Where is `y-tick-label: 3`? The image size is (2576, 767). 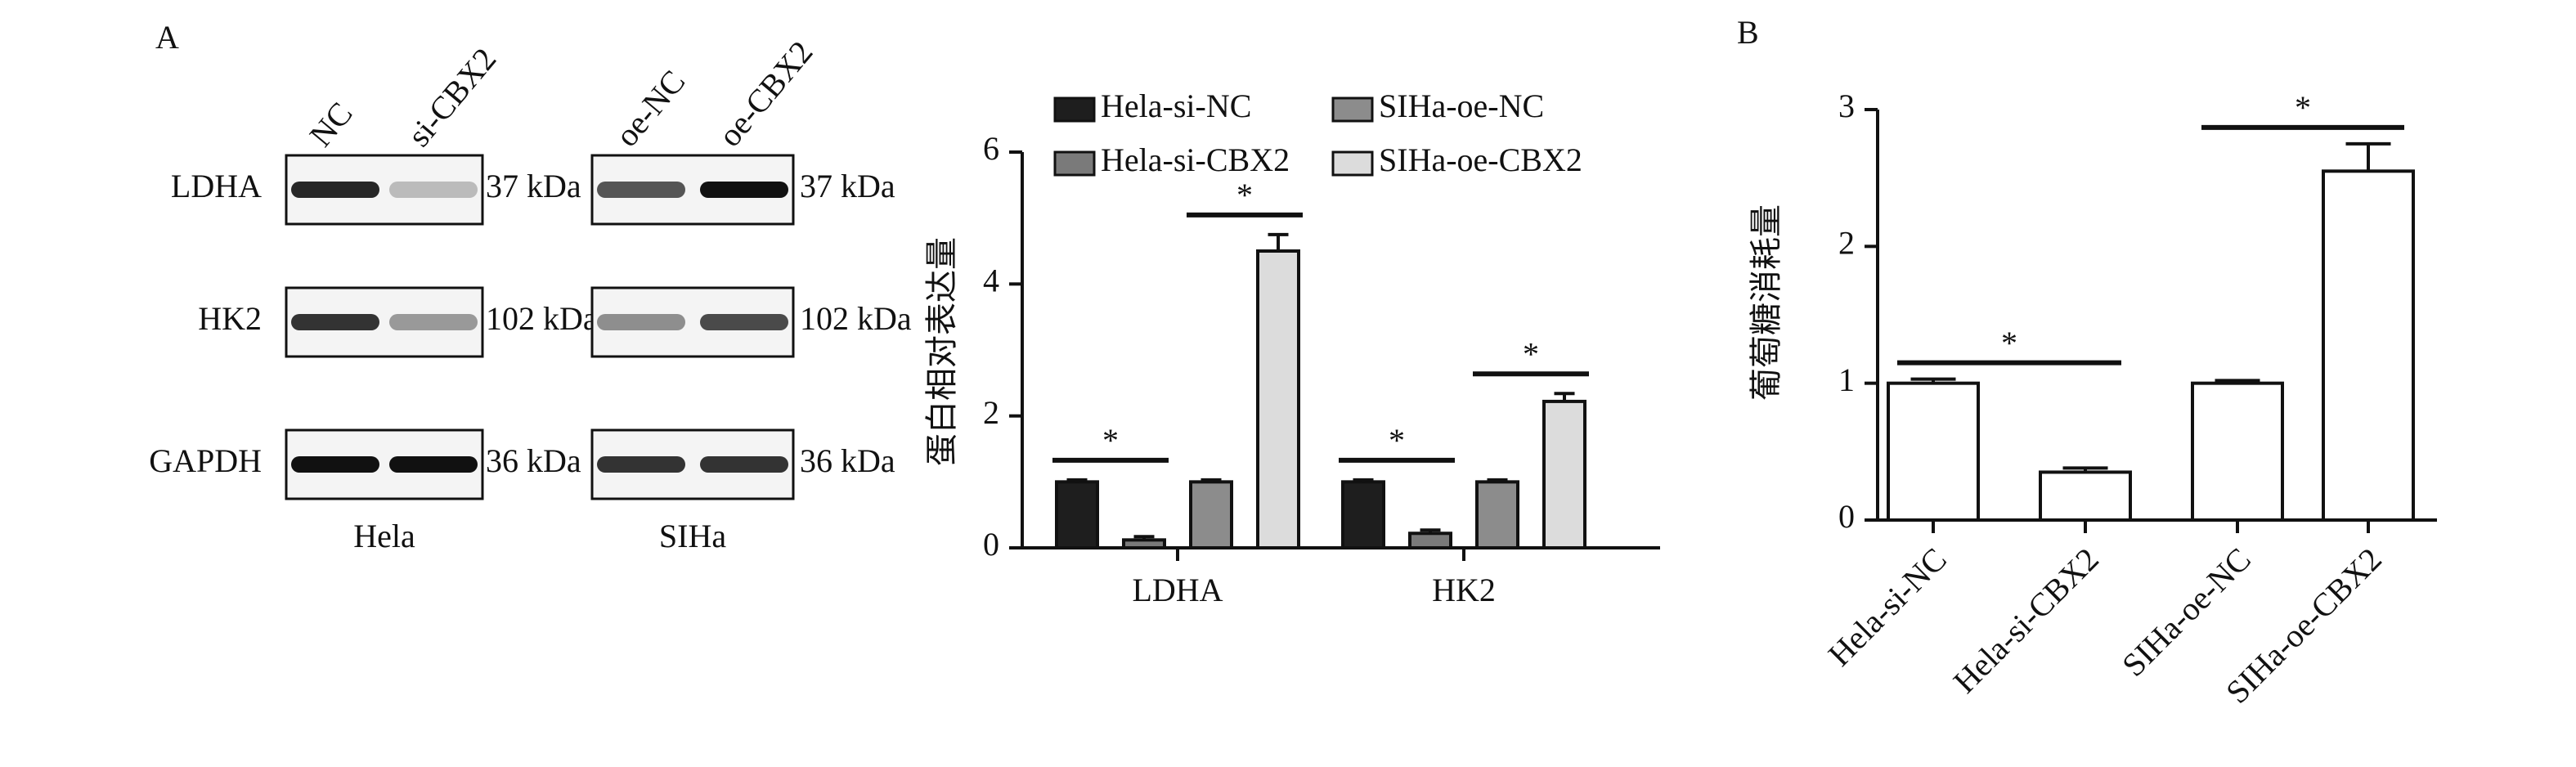 y-tick-label: 3 is located at coordinates (1847, 106).